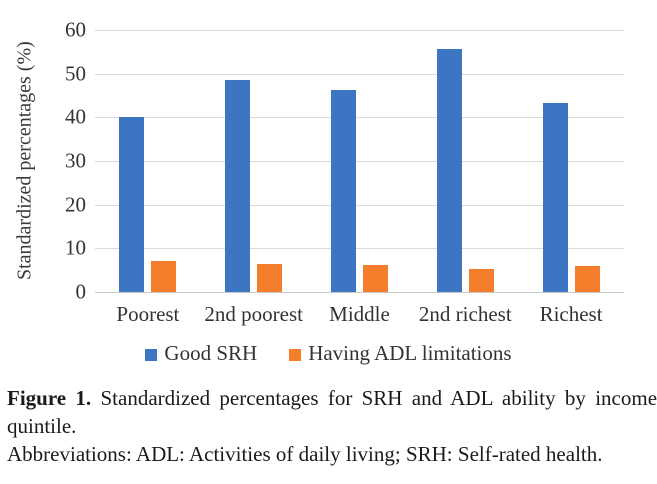 The image size is (657, 484). Describe the element at coordinates (75, 204) in the screenshot. I see `y-tick-label-20: 20` at that location.